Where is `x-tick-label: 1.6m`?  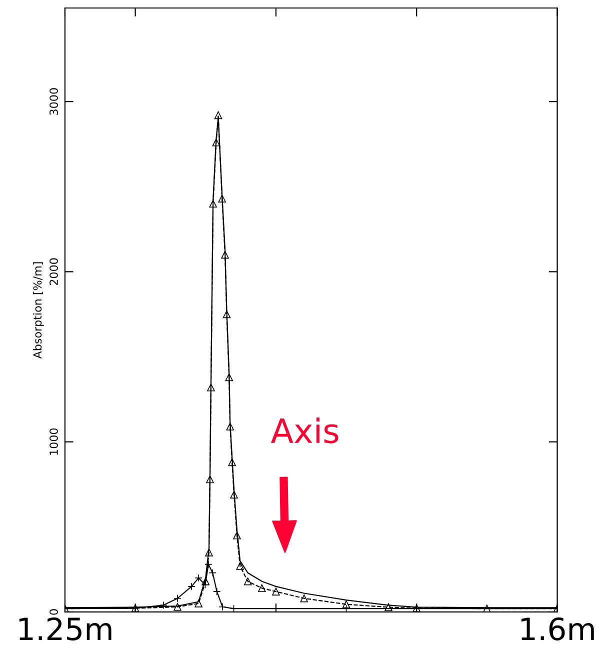 x-tick-label: 1.6m is located at coordinates (557, 628).